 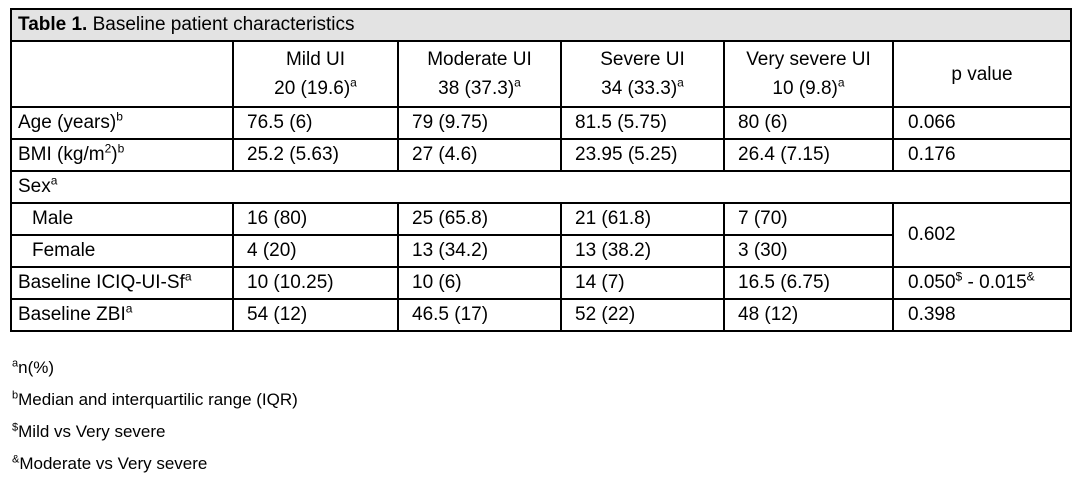 I want to click on table-cell: 16 (80), so click(x=315, y=219).